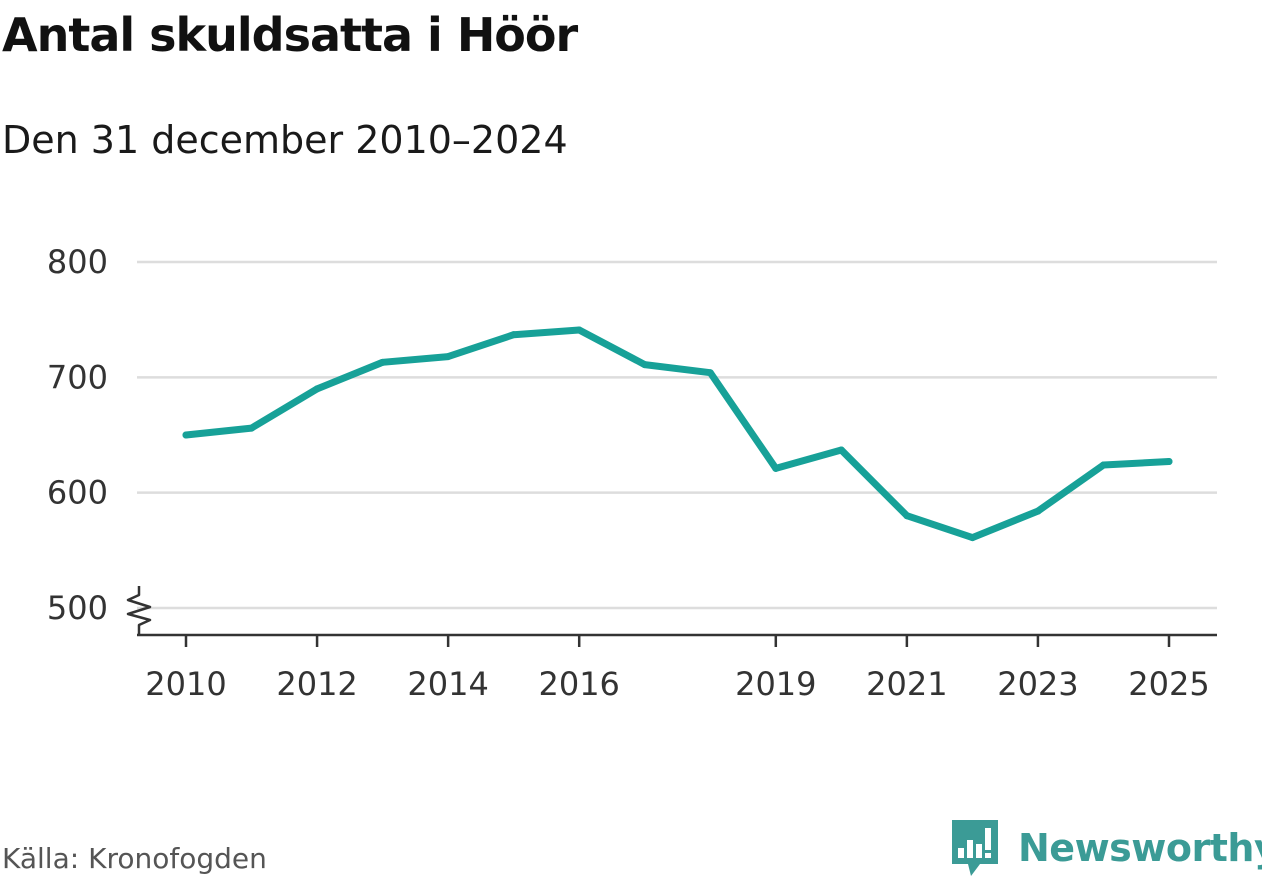  What do you see at coordinates (710, 373) in the screenshot?
I see `data-point-2018` at bounding box center [710, 373].